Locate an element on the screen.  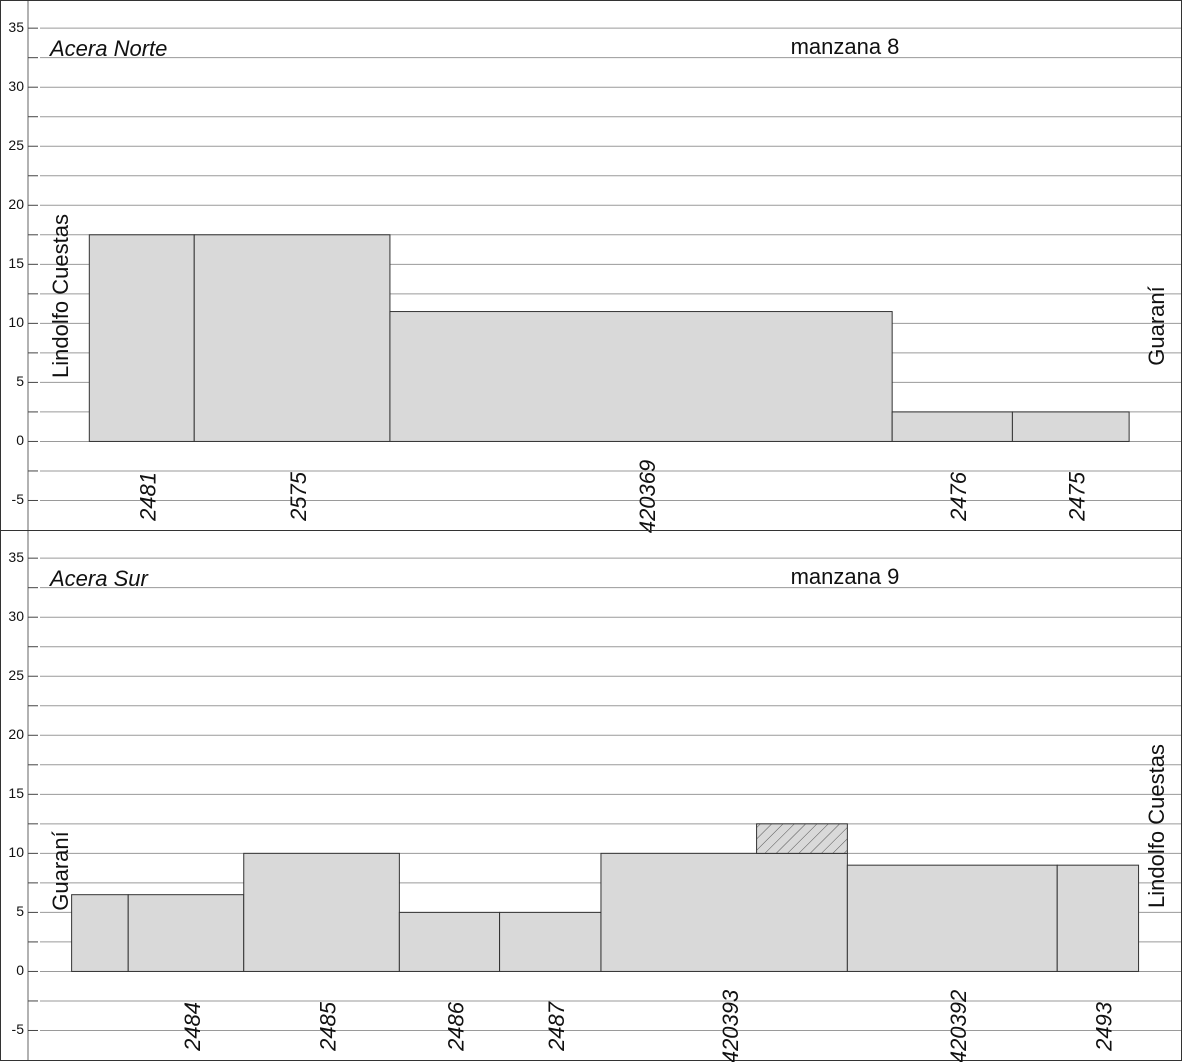
bar-label: 2481 is located at coordinates (148, 497).